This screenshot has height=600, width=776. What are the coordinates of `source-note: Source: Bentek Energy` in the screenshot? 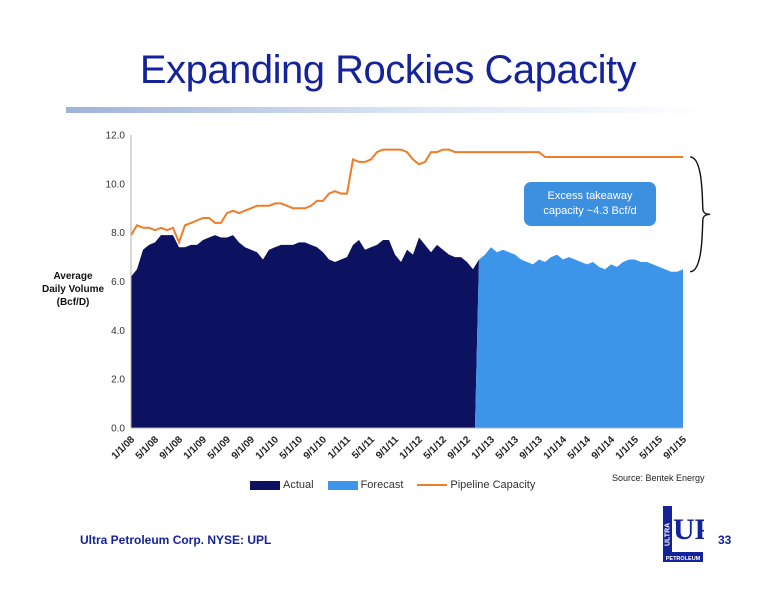 It's located at (658, 478).